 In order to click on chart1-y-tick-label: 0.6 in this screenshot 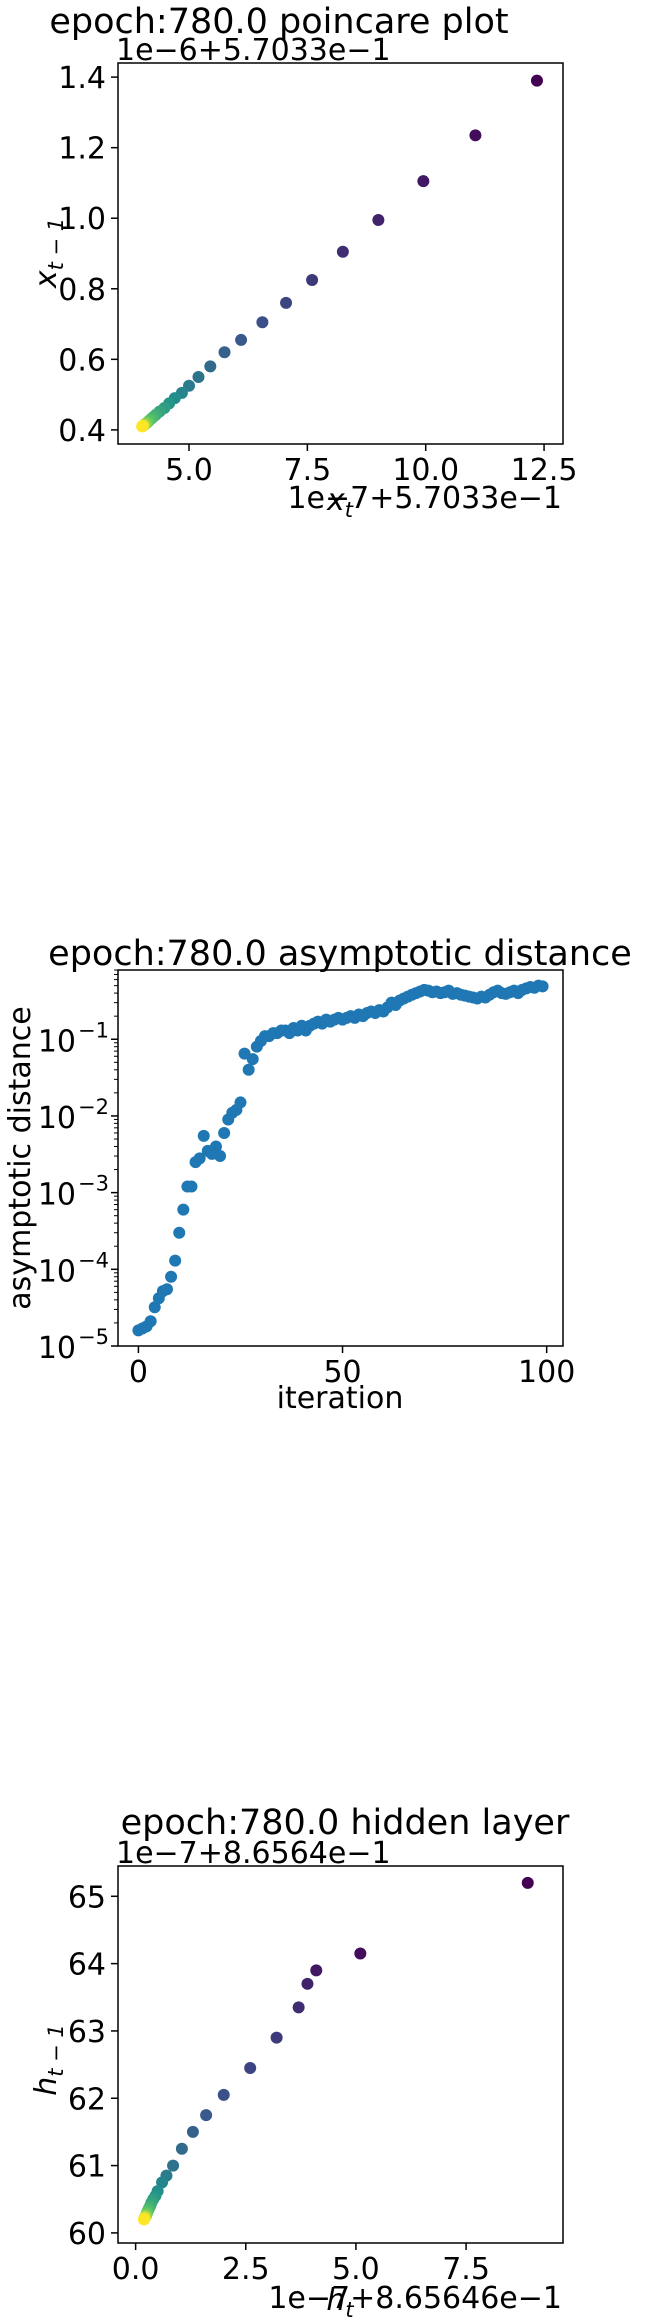, I will do `click(82, 360)`.